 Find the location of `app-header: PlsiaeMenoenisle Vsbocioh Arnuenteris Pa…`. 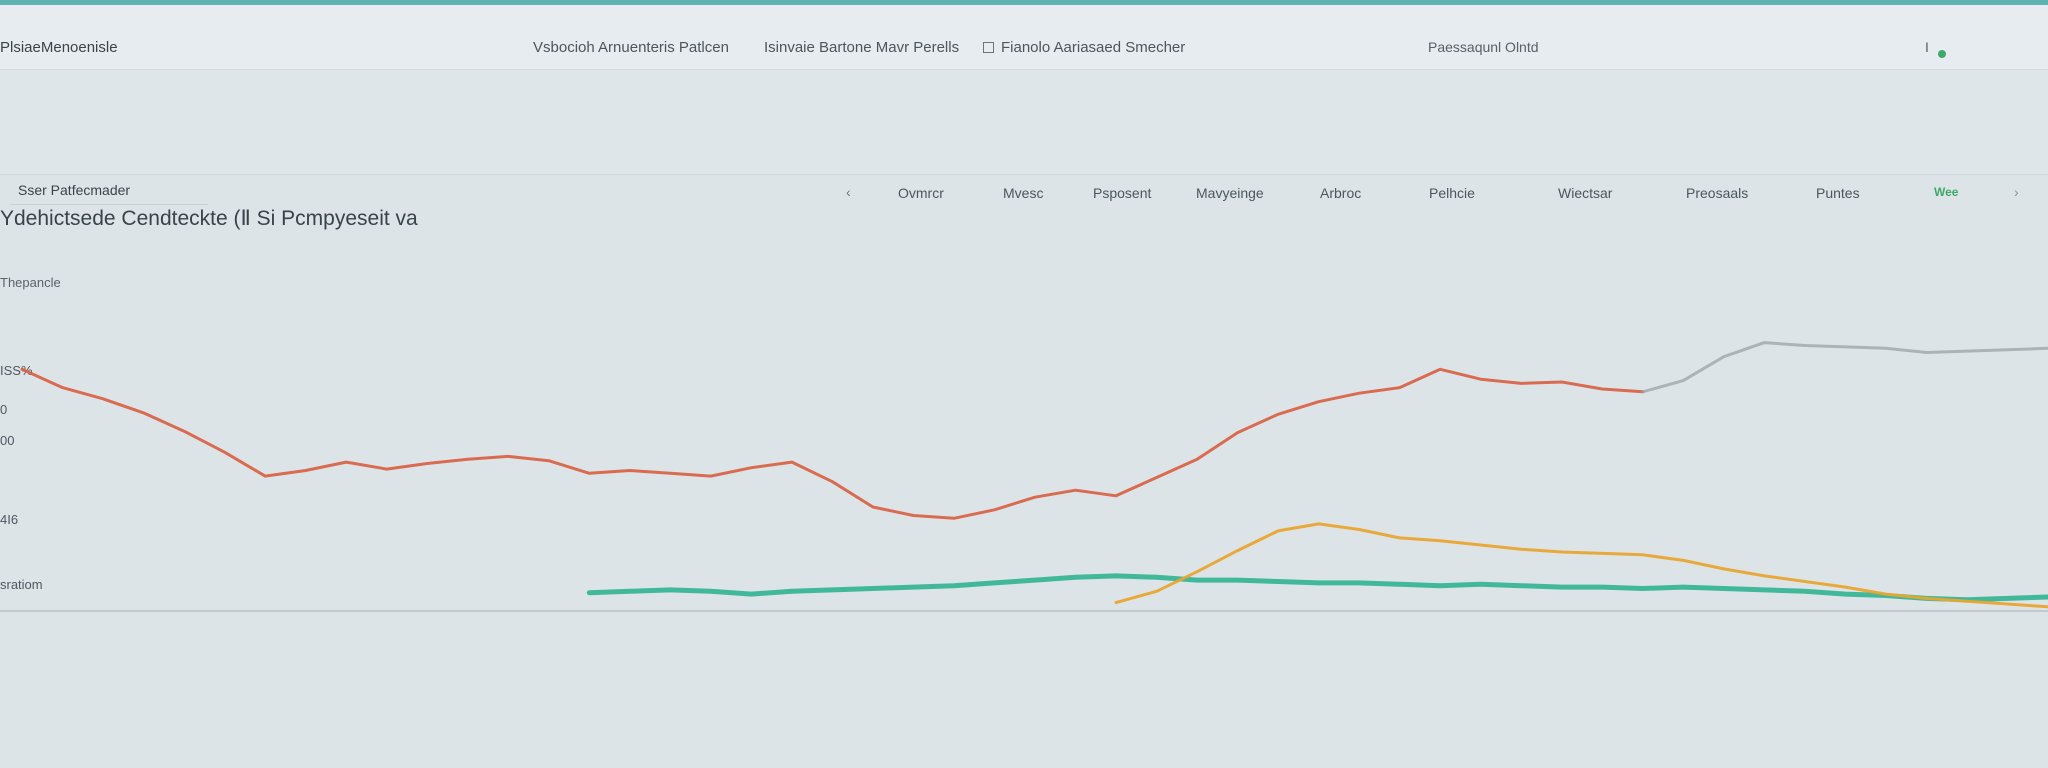

app-header: PlsiaeMenoenisle Vsbocioh Arnuenteris Pa… is located at coordinates (1024, 37).